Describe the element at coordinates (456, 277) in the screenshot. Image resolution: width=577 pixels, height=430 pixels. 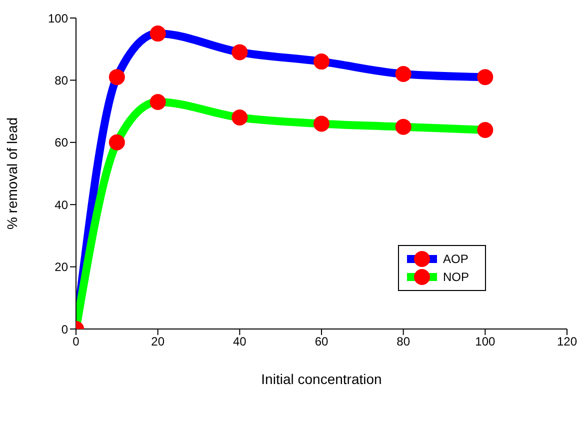
I see `legend-label: NOP` at that location.